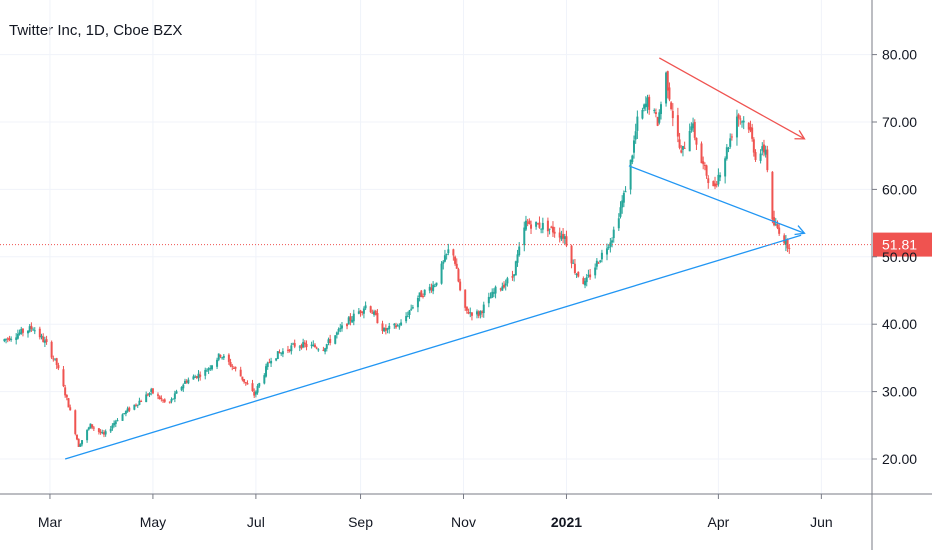 Image resolution: width=932 pixels, height=550 pixels. Describe the element at coordinates (256, 522) in the screenshot. I see `x-tick-label: Jul` at that location.